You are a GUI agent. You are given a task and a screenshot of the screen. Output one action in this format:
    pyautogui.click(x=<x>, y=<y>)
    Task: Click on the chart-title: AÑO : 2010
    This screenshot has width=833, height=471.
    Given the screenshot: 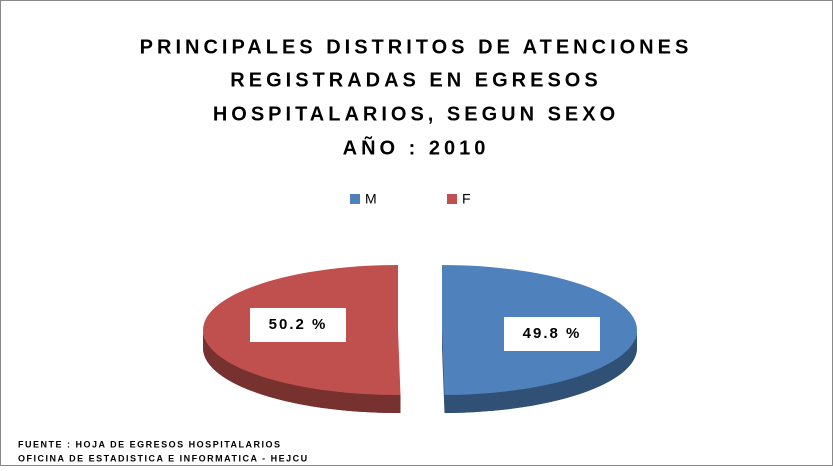 What is the action you would take?
    pyautogui.click(x=416, y=147)
    